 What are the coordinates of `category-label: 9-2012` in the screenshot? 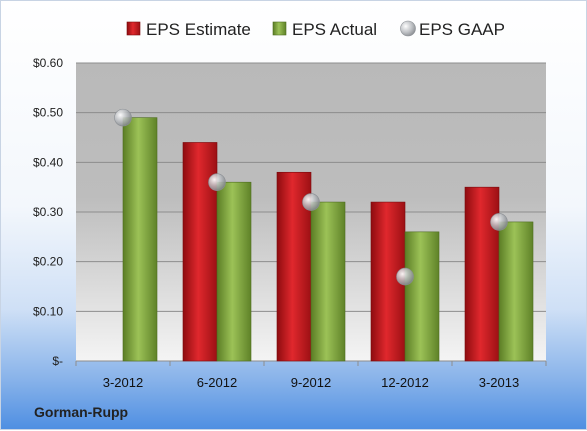 It's located at (311, 382).